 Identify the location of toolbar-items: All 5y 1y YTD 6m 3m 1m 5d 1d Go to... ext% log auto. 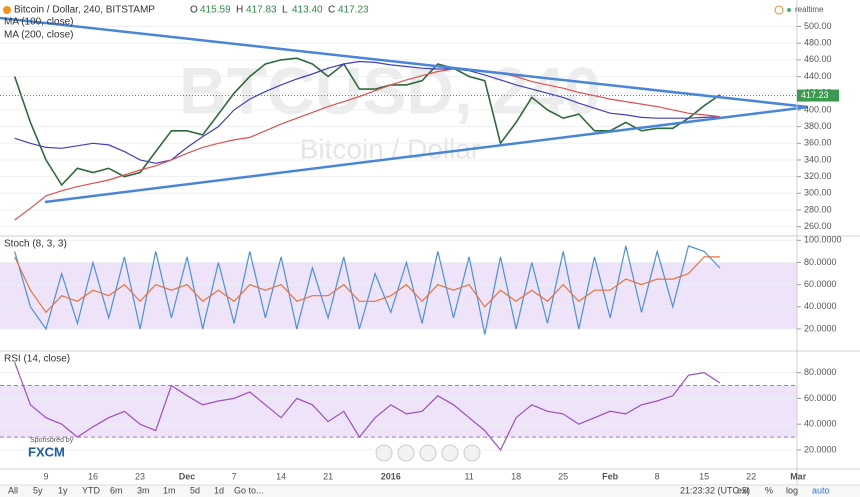
(419, 490).